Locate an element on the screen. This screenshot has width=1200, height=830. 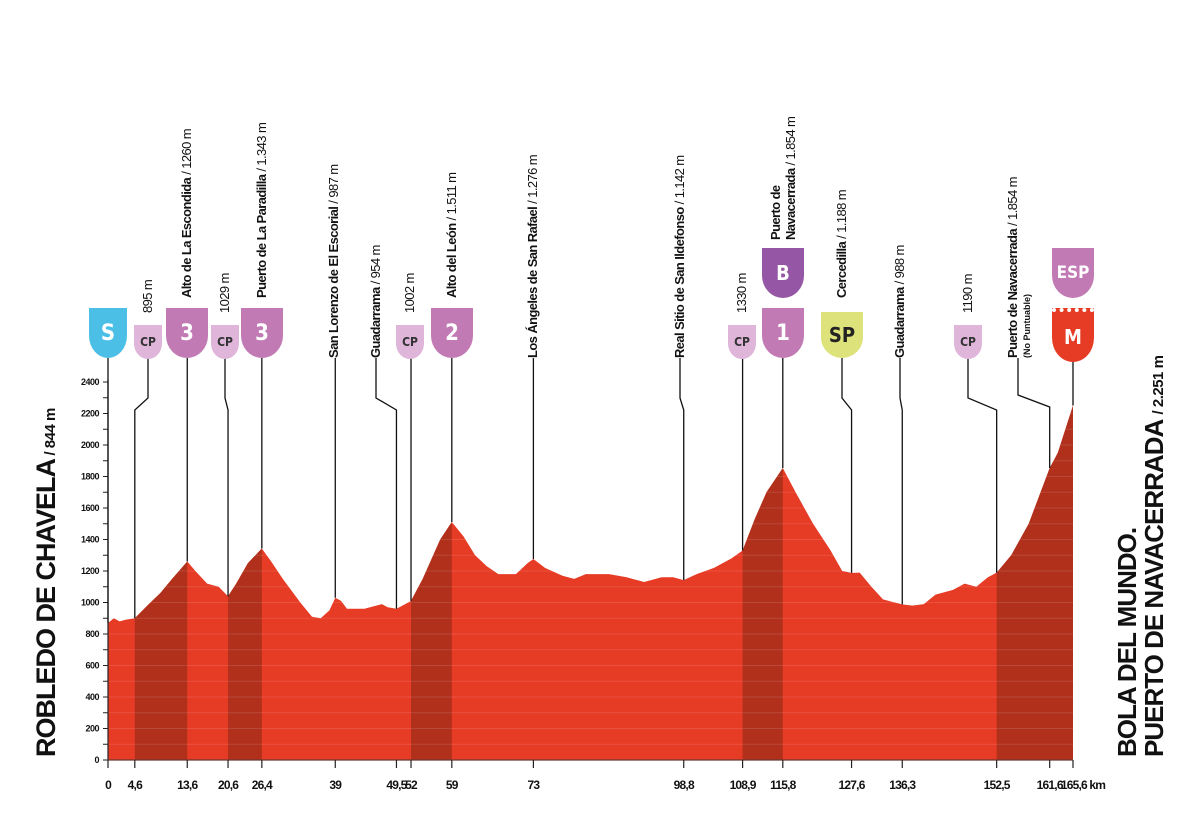
waypoint-altitude: 1330 m is located at coordinates (741, 293).